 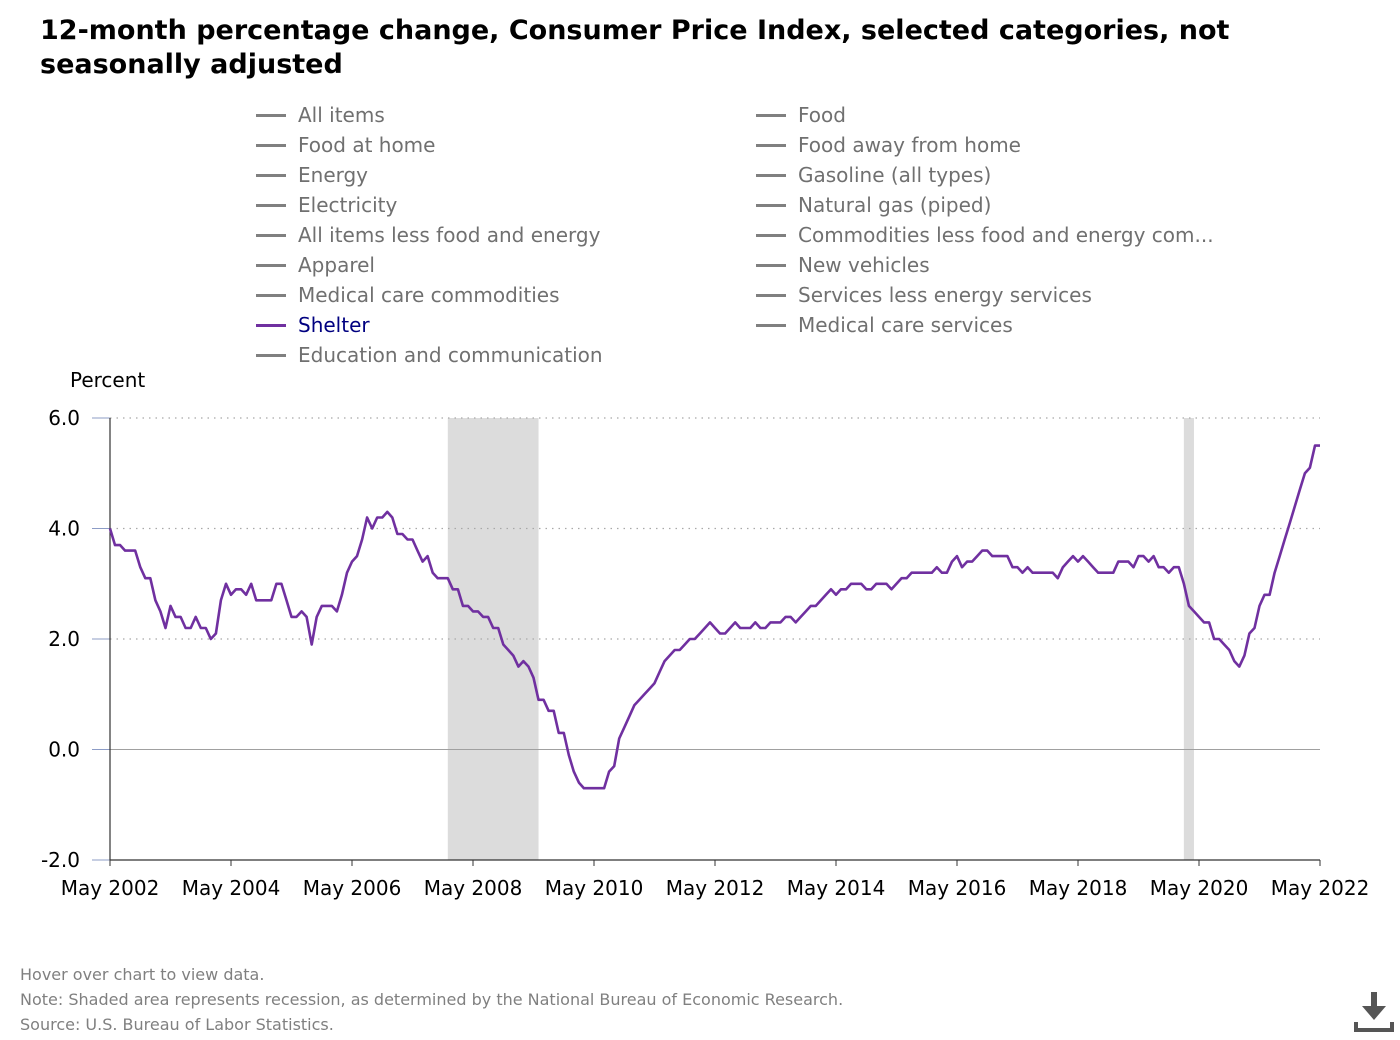 I want to click on legend-label: Gasoline (all types), so click(x=895, y=175).